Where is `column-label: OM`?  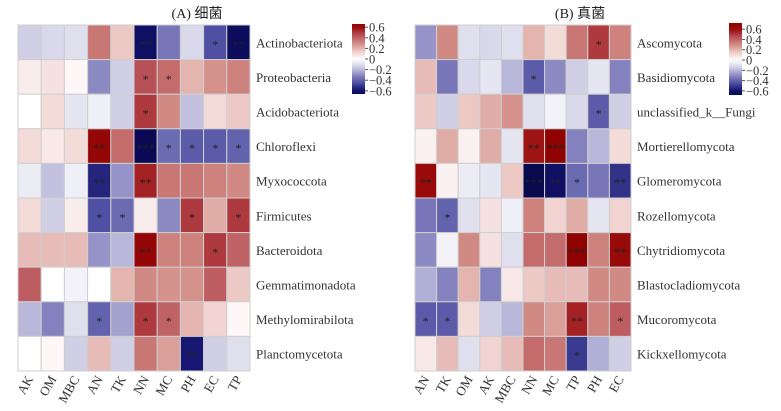 column-label: OM is located at coordinates (464, 386).